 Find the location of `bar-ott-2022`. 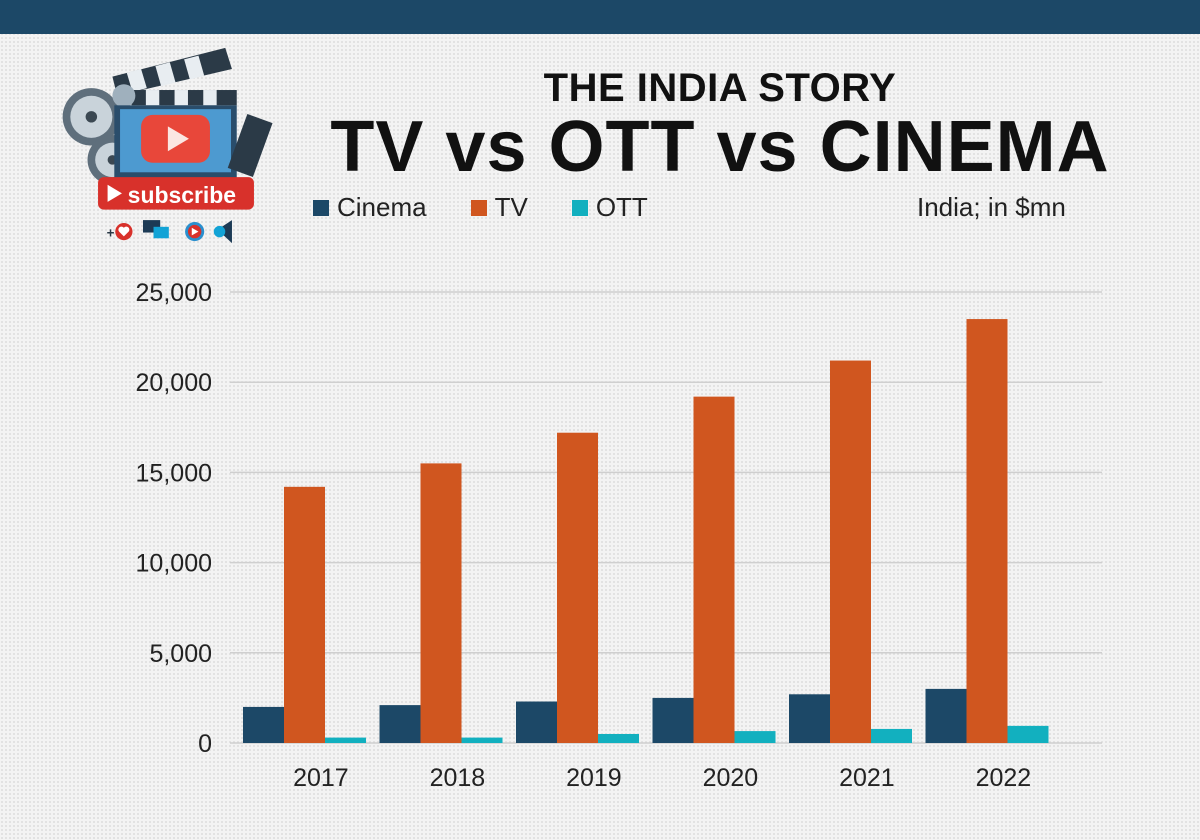

bar-ott-2022 is located at coordinates (1028, 734).